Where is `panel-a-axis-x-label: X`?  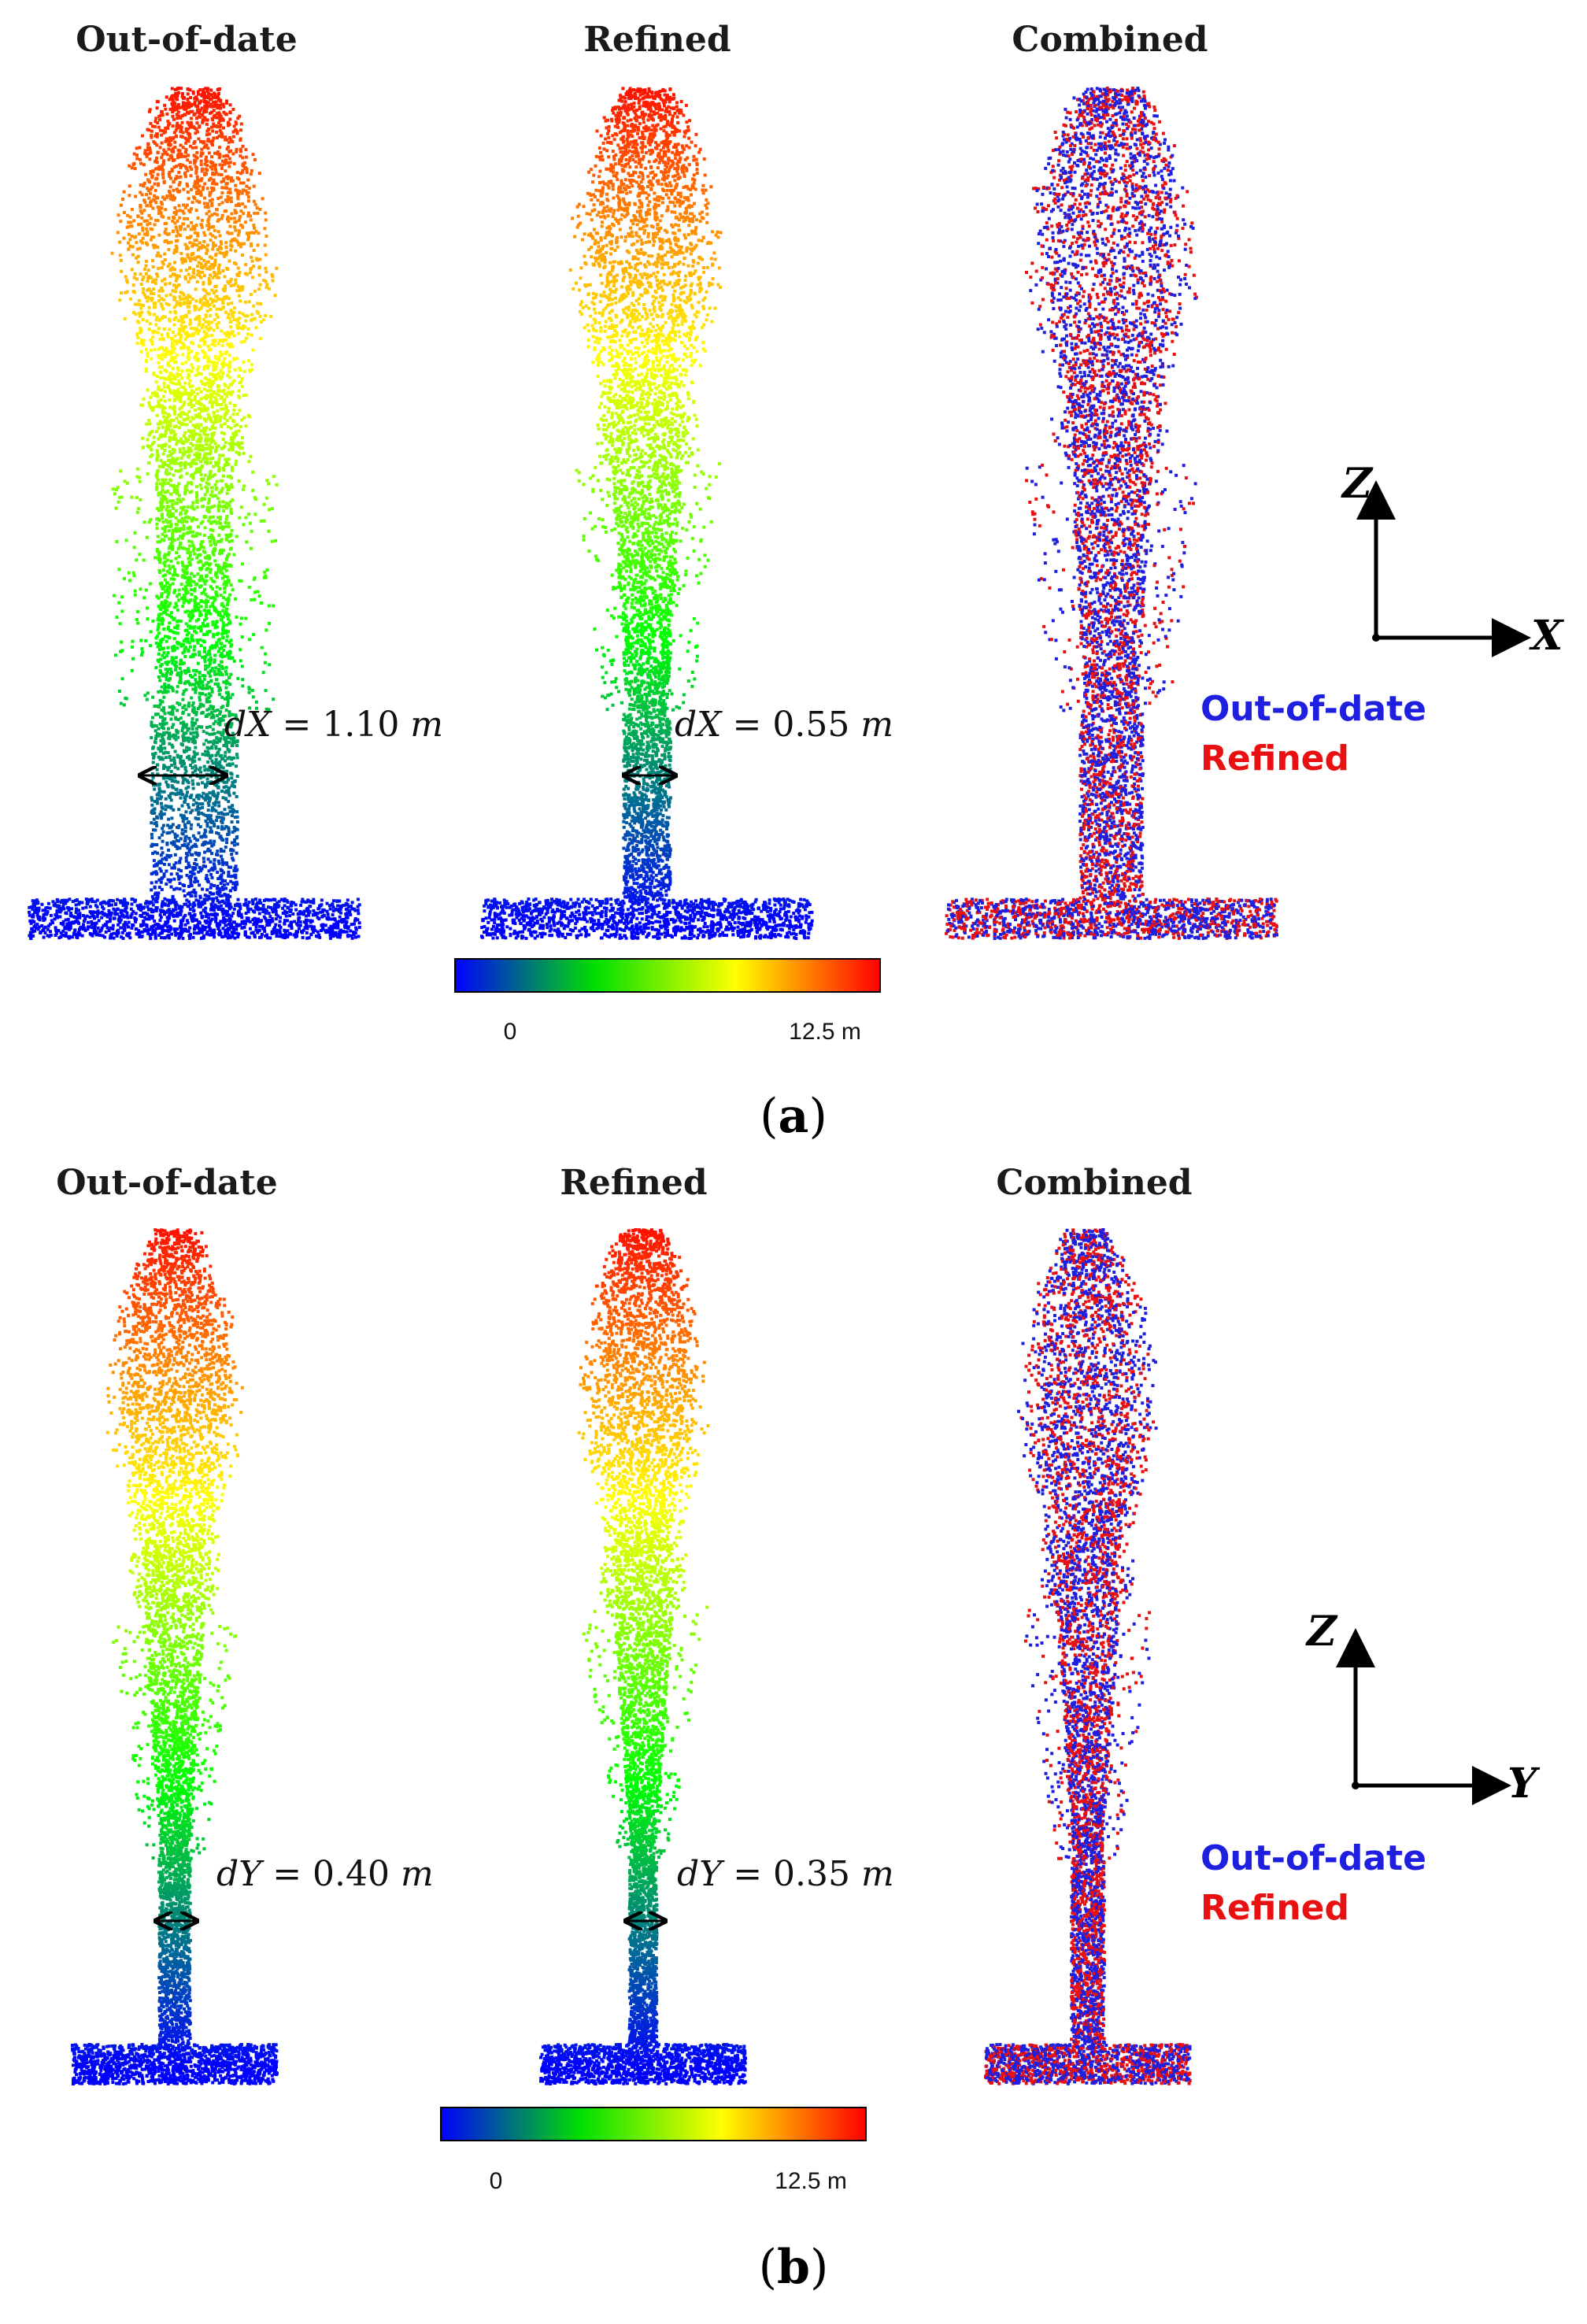 panel-a-axis-x-label: X is located at coordinates (1547, 636).